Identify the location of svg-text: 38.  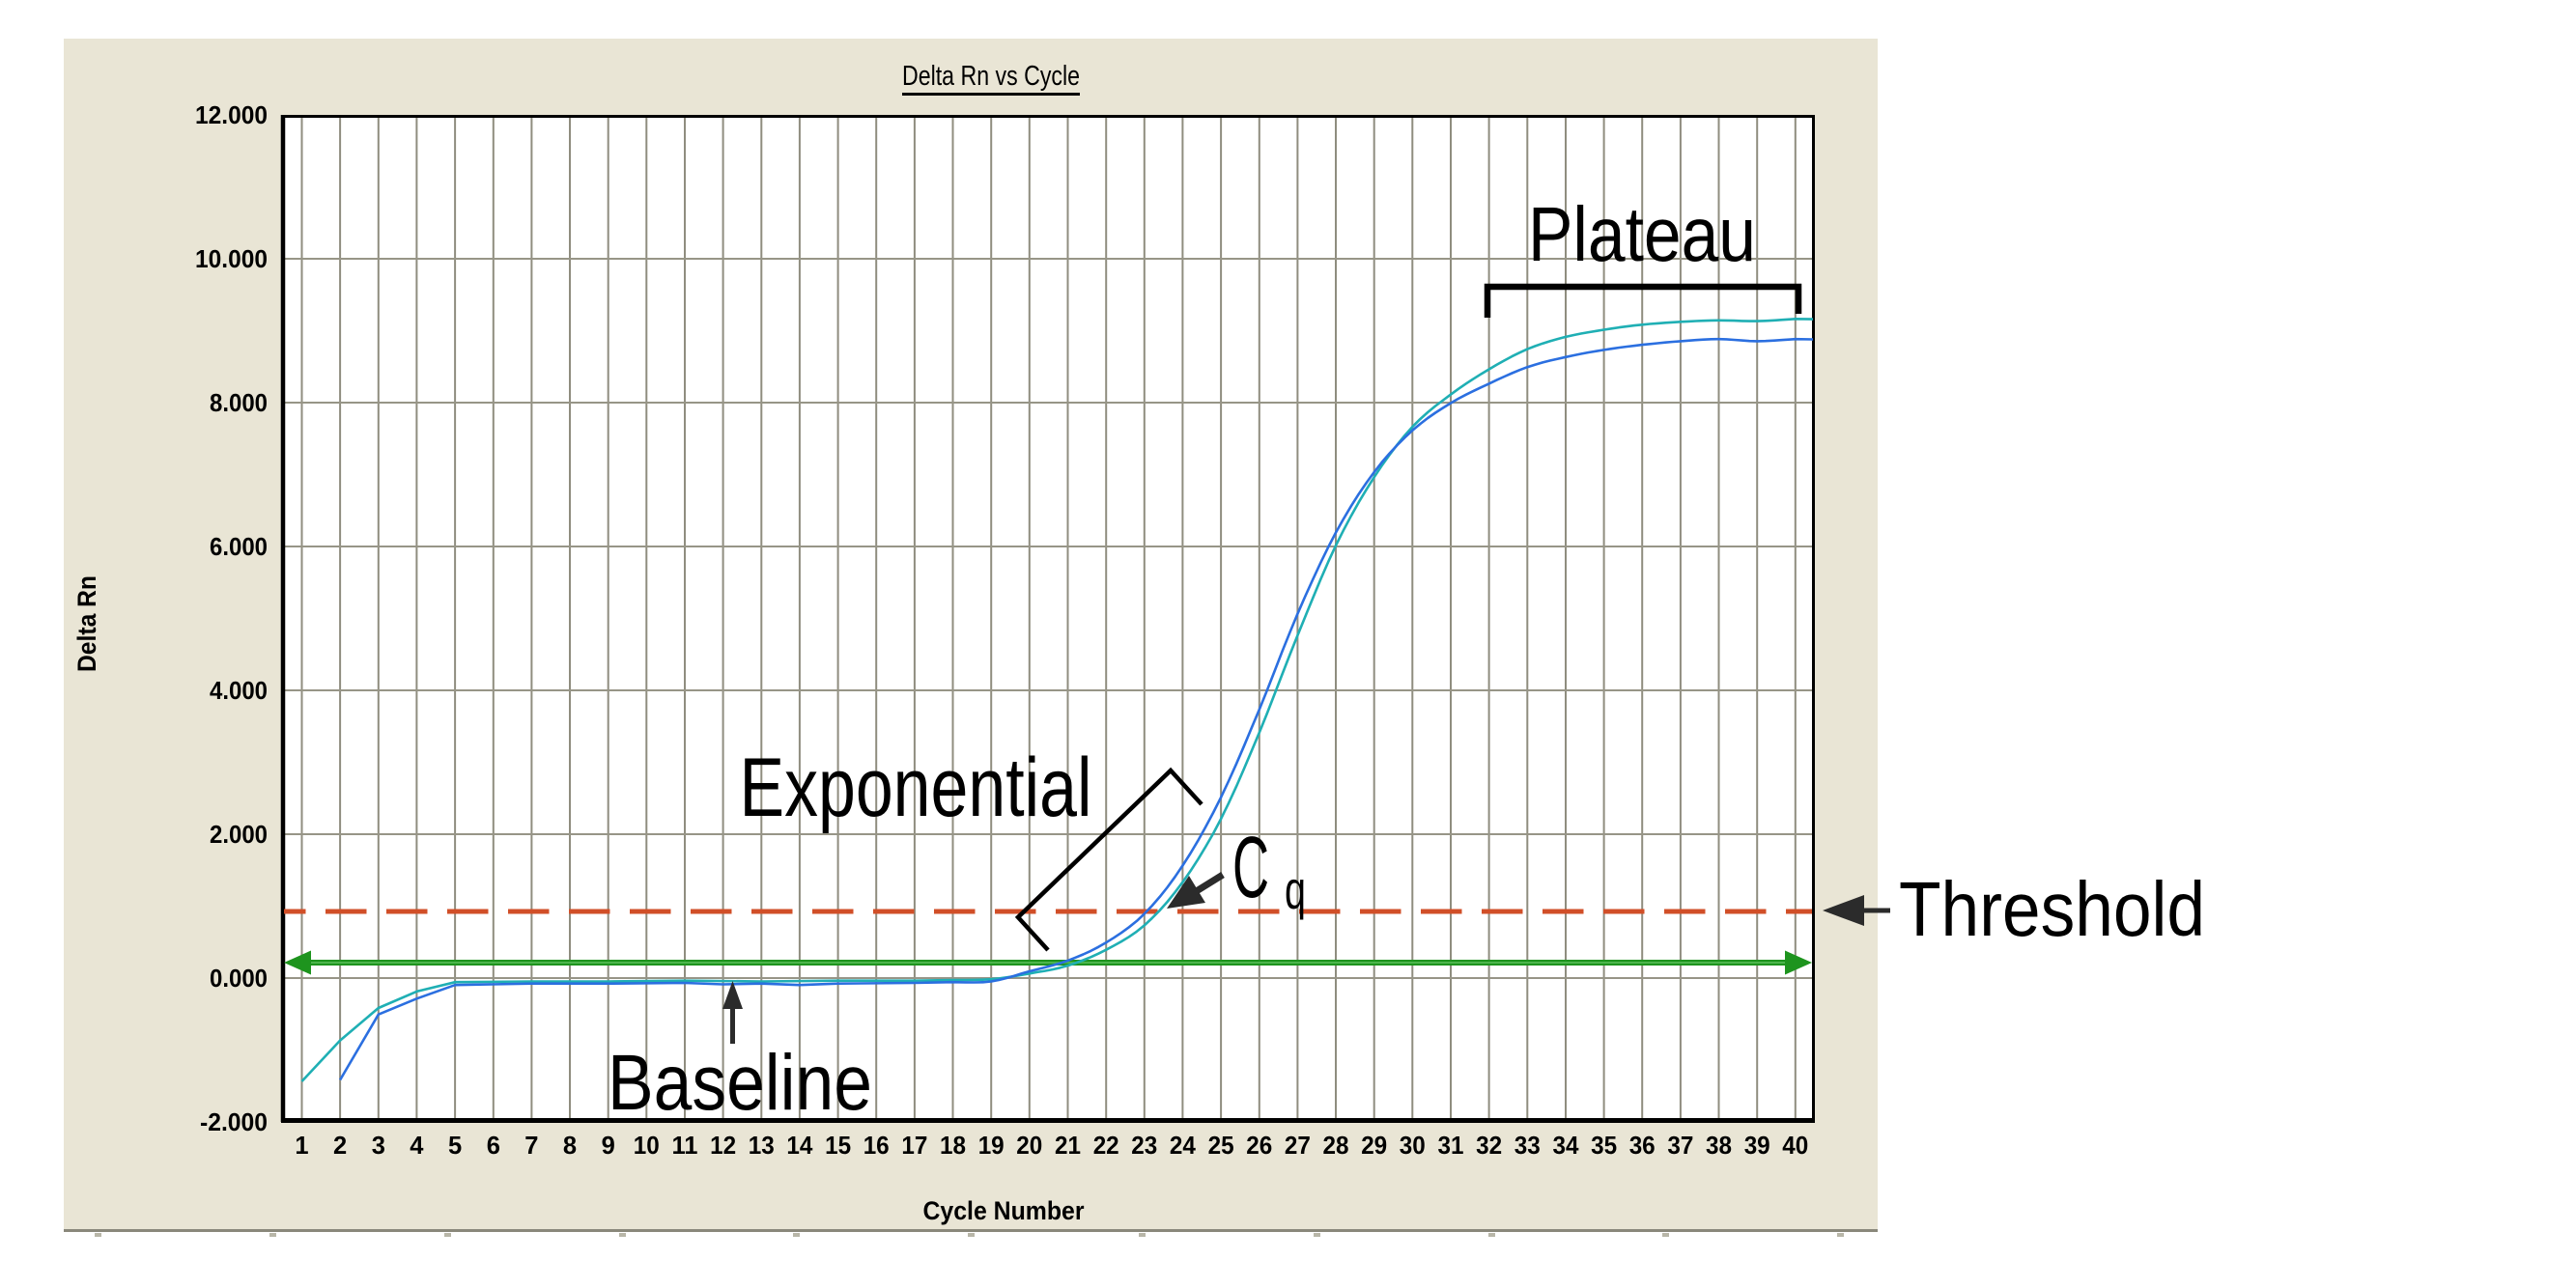
(1719, 1147).